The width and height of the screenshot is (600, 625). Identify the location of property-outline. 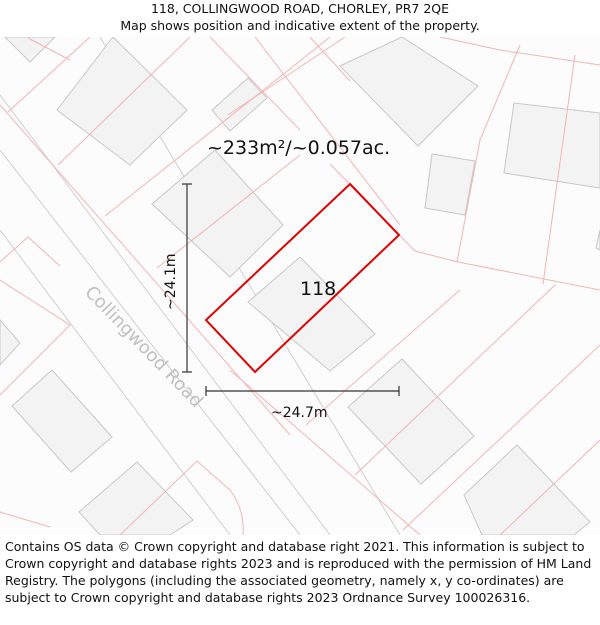
(302, 278).